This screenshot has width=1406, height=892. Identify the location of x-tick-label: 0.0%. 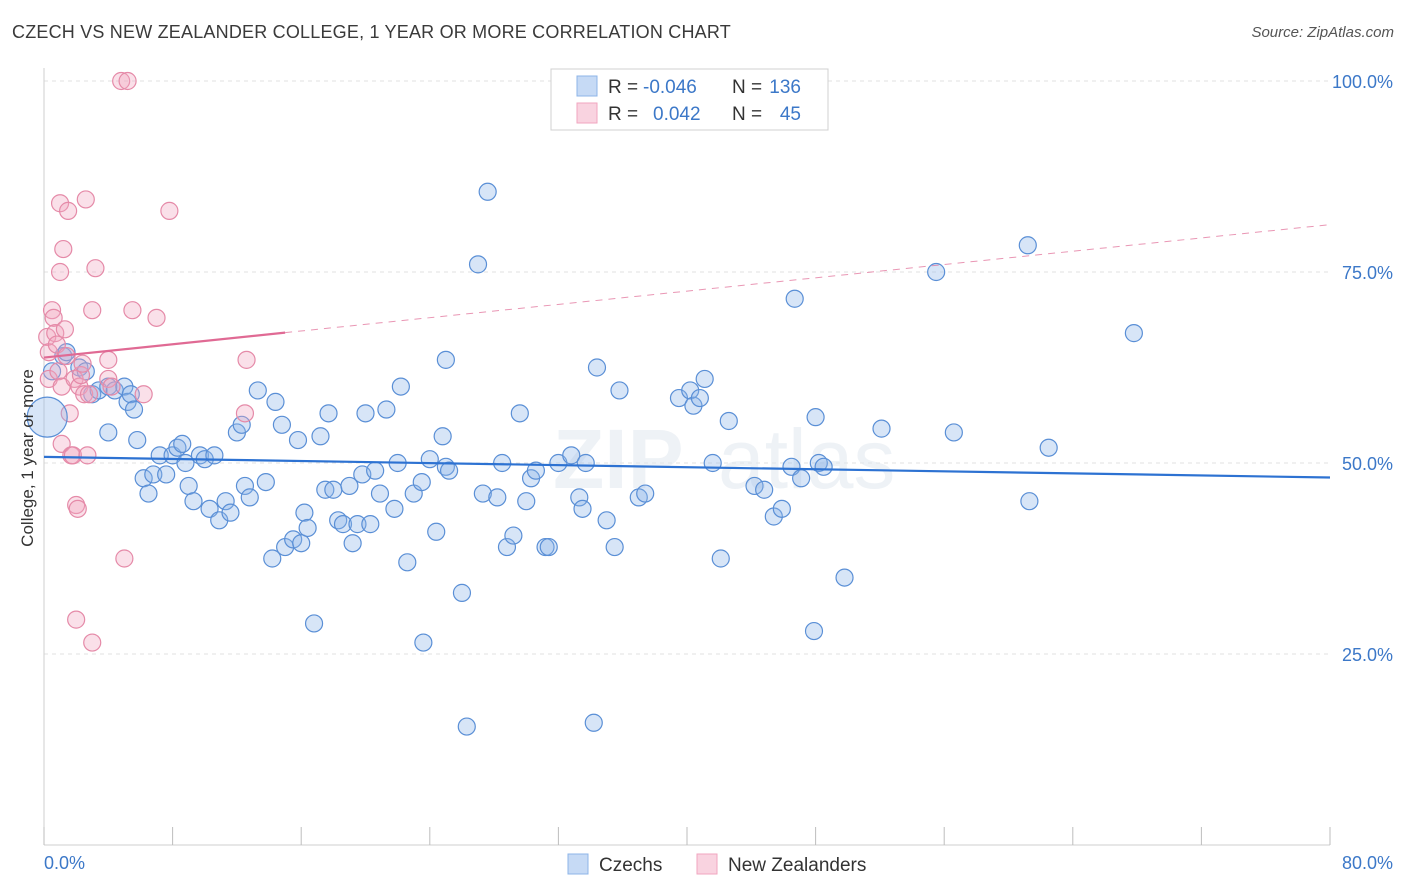
(64, 863).